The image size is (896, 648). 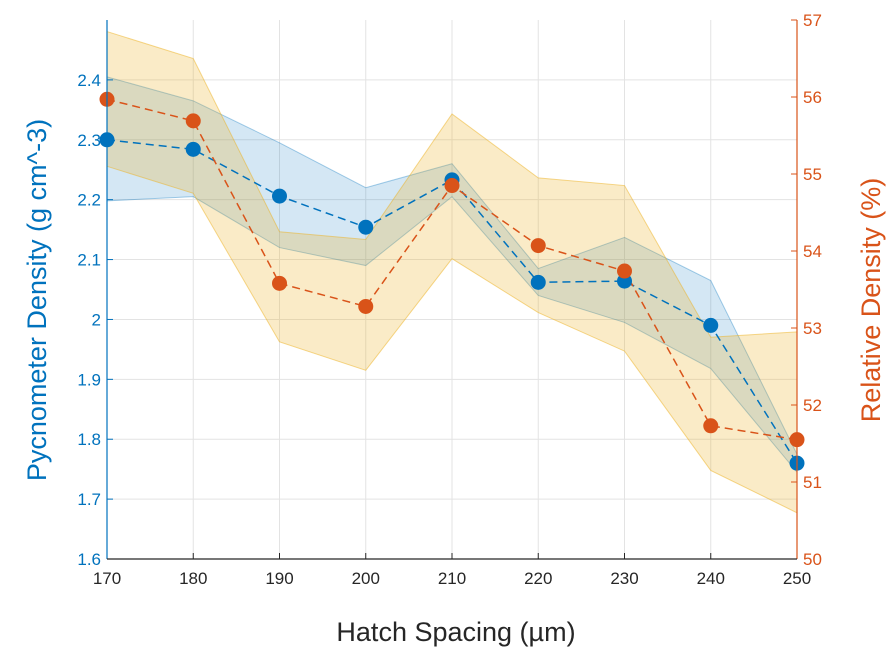 What do you see at coordinates (279, 578) in the screenshot?
I see `x-tick-label: 190` at bounding box center [279, 578].